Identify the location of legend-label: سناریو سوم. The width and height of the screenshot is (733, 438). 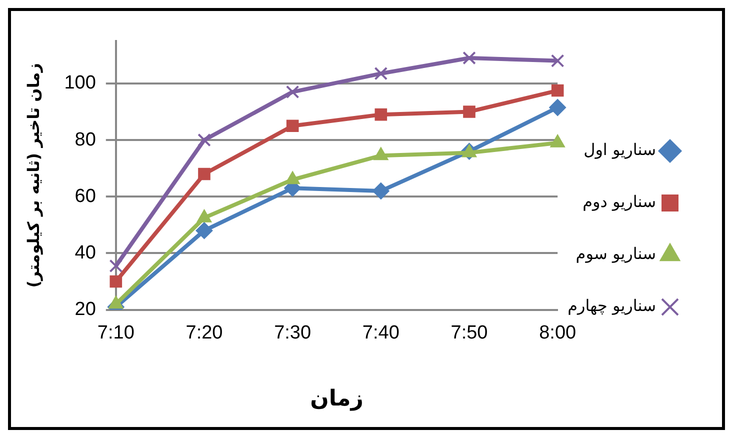
(616, 254).